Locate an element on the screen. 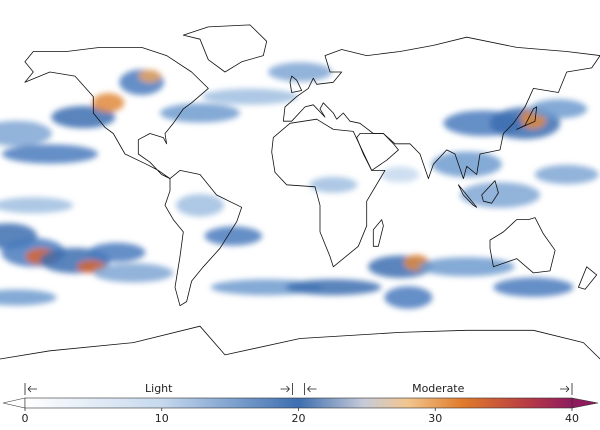 This screenshot has height=430, width=600. colorbar: 0 10 20 30 40 Light Moderate is located at coordinates (300, 403).